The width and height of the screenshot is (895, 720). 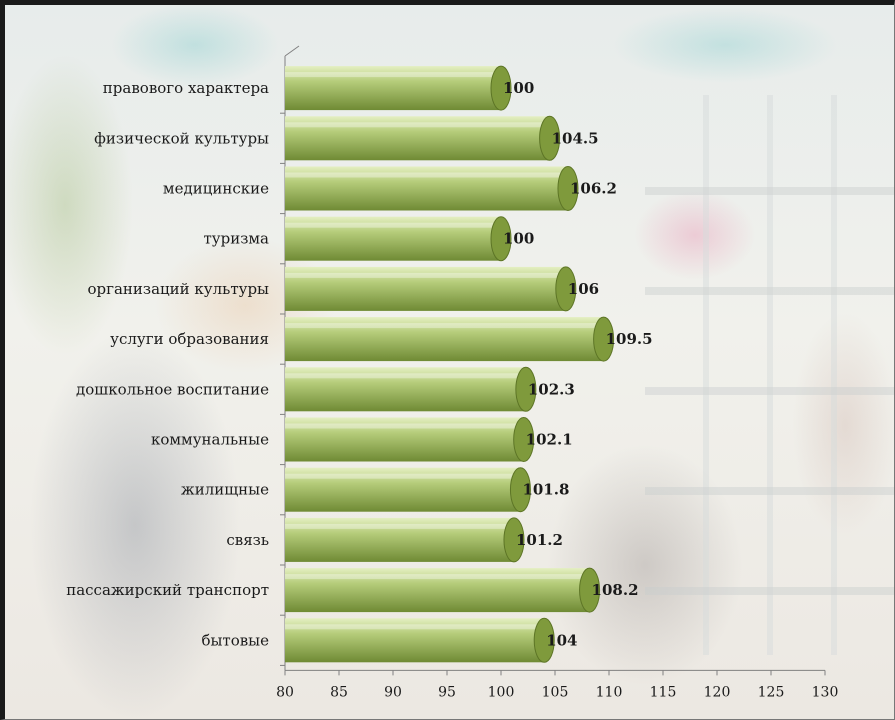 What do you see at coordinates (609, 692) in the screenshot?
I see `x-tick-label: 110` at bounding box center [609, 692].